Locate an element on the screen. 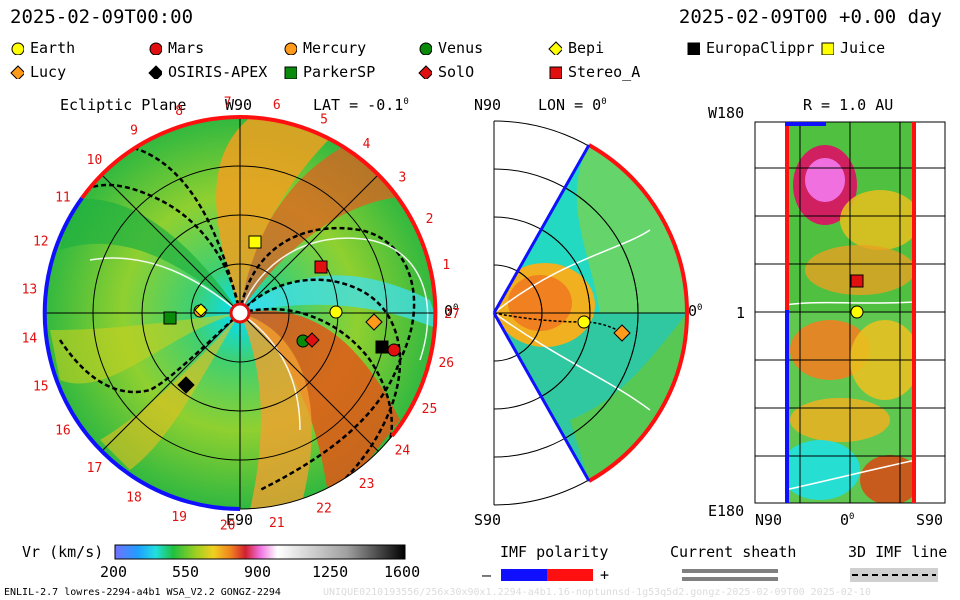 The width and height of the screenshot is (960, 600). legend-item-juice: Juice is located at coordinates (852, 48).